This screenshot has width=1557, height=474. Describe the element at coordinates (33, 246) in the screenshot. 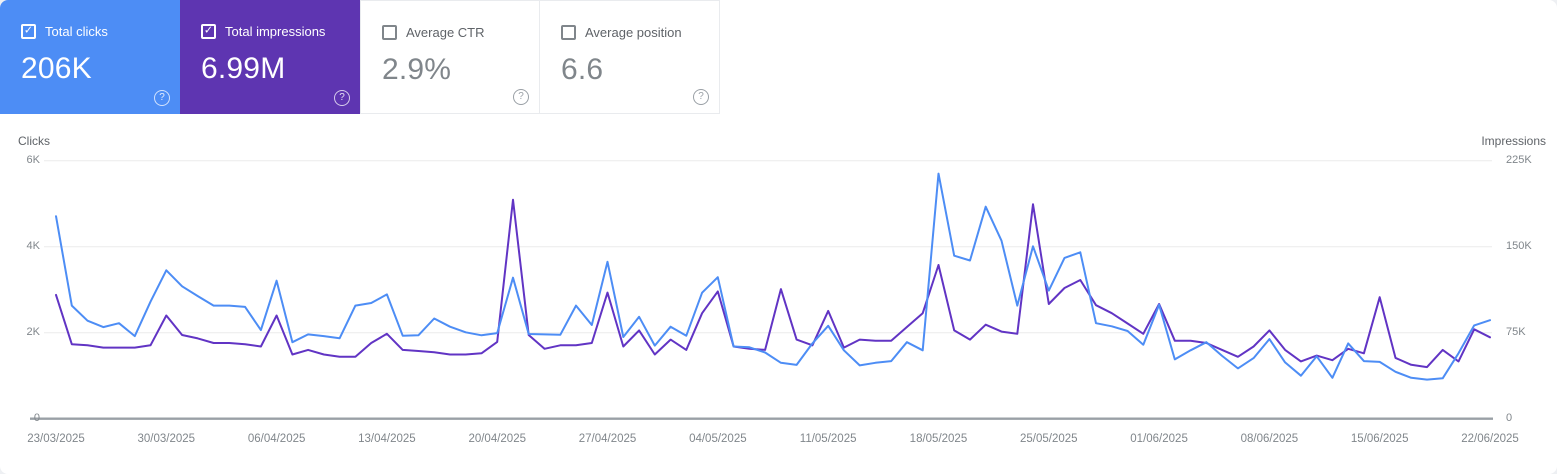

I see `y-axis-tick-label: 4K` at that location.